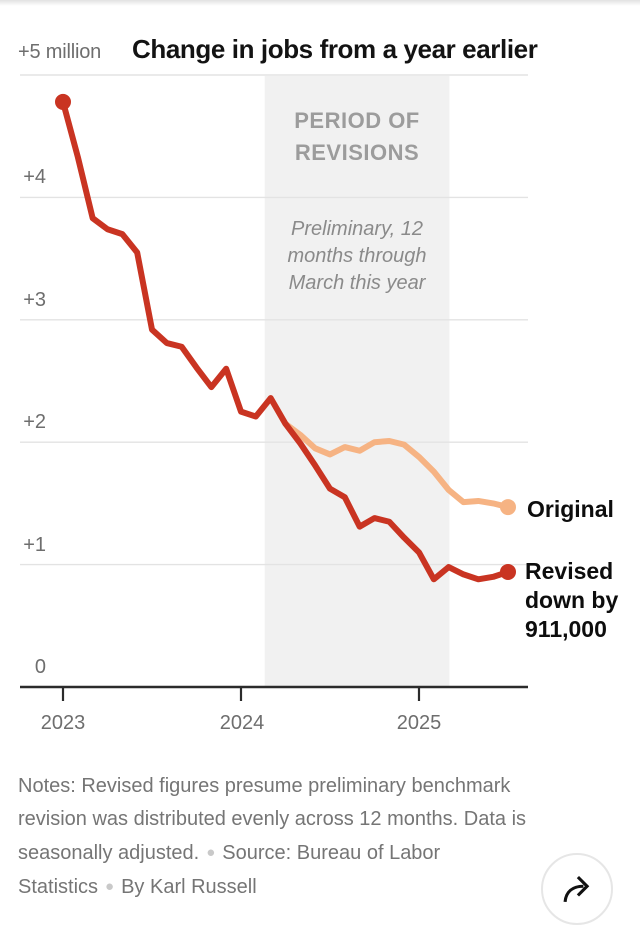 Image resolution: width=640 pixels, height=930 pixels. Describe the element at coordinates (34, 422) in the screenshot. I see `y-tick-label-2: +2` at that location.